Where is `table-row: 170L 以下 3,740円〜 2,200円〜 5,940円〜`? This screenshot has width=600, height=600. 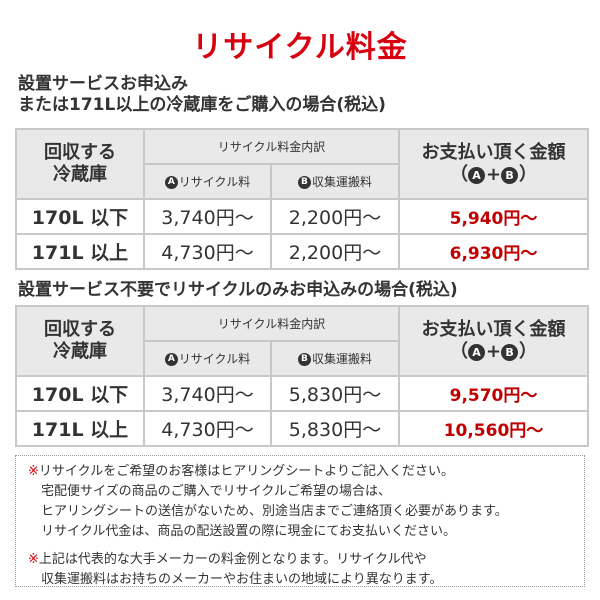
table-row: 170L 以下 3,740円〜 2,200円〜 5,940円〜 is located at coordinates (302, 216).